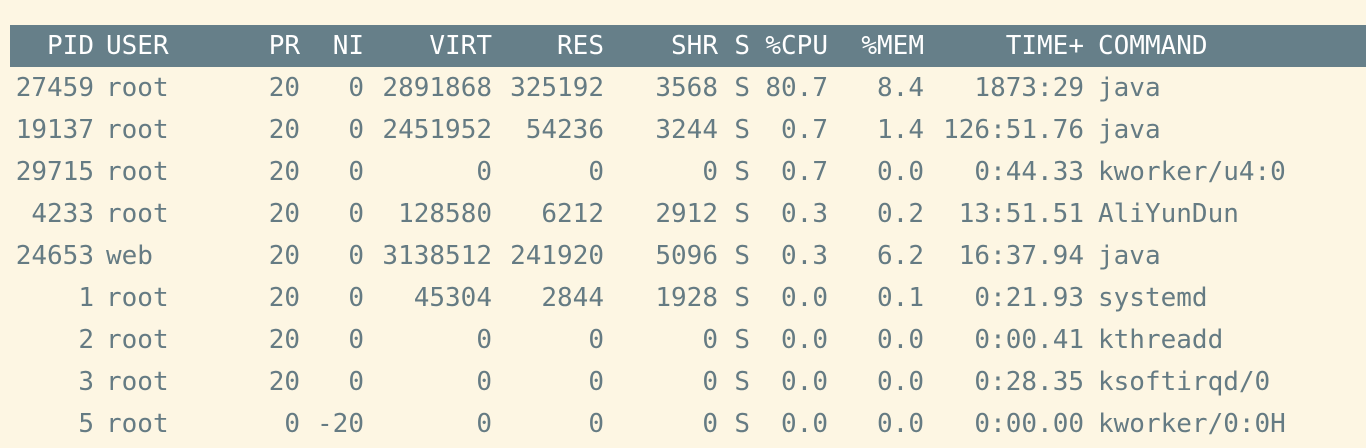 This screenshot has height=448, width=1366. I want to click on cell-shr: 1928, so click(686, 298).